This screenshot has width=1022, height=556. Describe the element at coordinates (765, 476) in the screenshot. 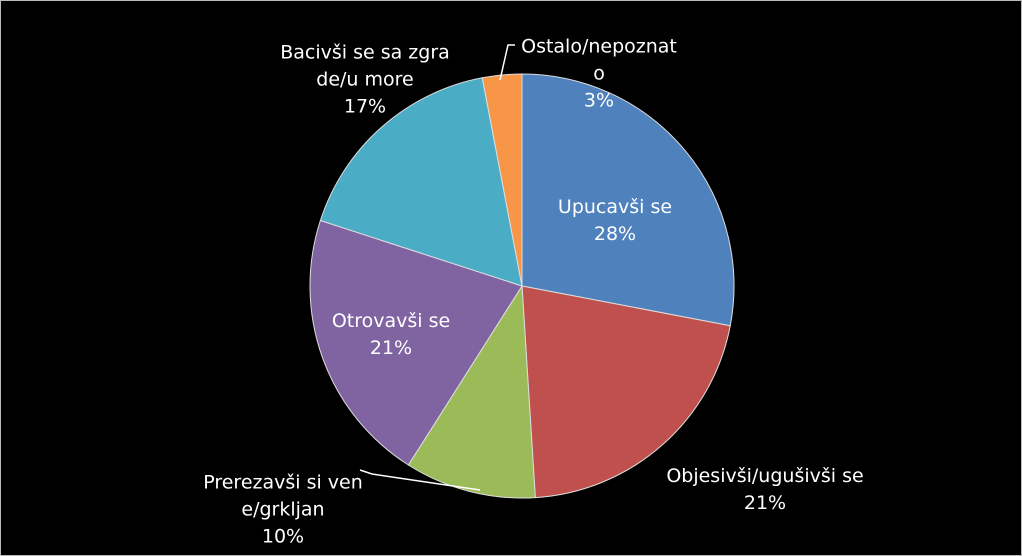

I see `category-label: Objesivši/ugušivši se` at that location.